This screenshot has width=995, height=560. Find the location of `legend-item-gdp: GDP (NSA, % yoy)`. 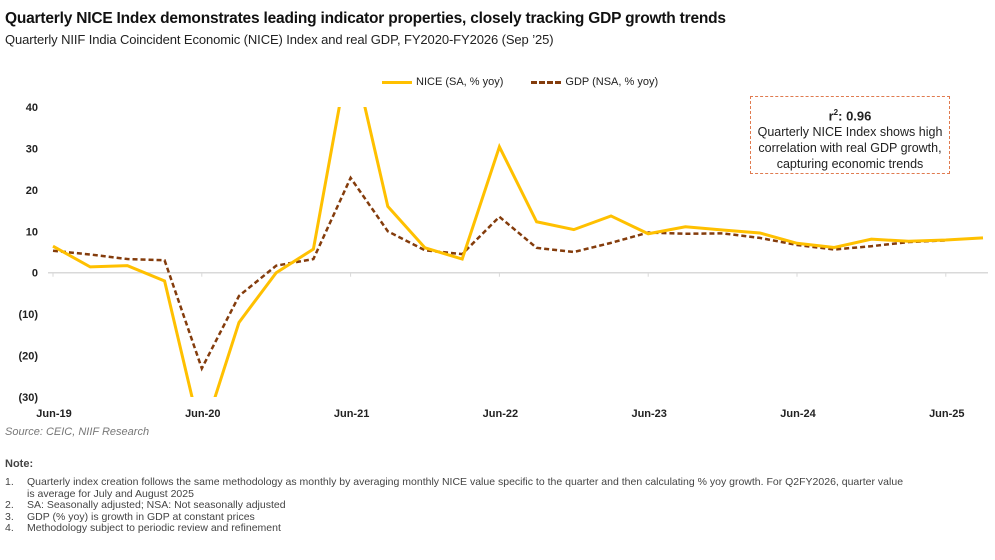

legend-item-gdp: GDP (NSA, % yoy) is located at coordinates (594, 82).